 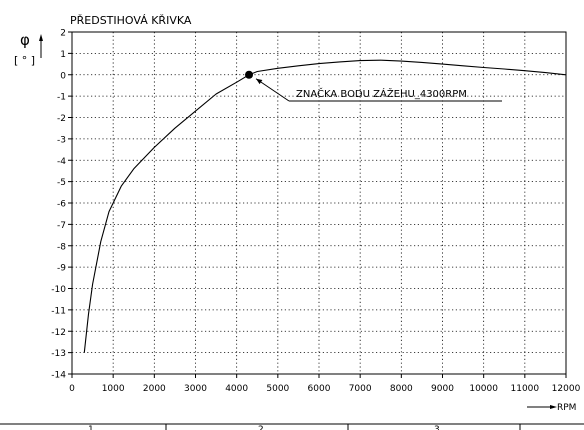 I want to click on y-axis-unit: [ ° ], so click(x=24, y=60).